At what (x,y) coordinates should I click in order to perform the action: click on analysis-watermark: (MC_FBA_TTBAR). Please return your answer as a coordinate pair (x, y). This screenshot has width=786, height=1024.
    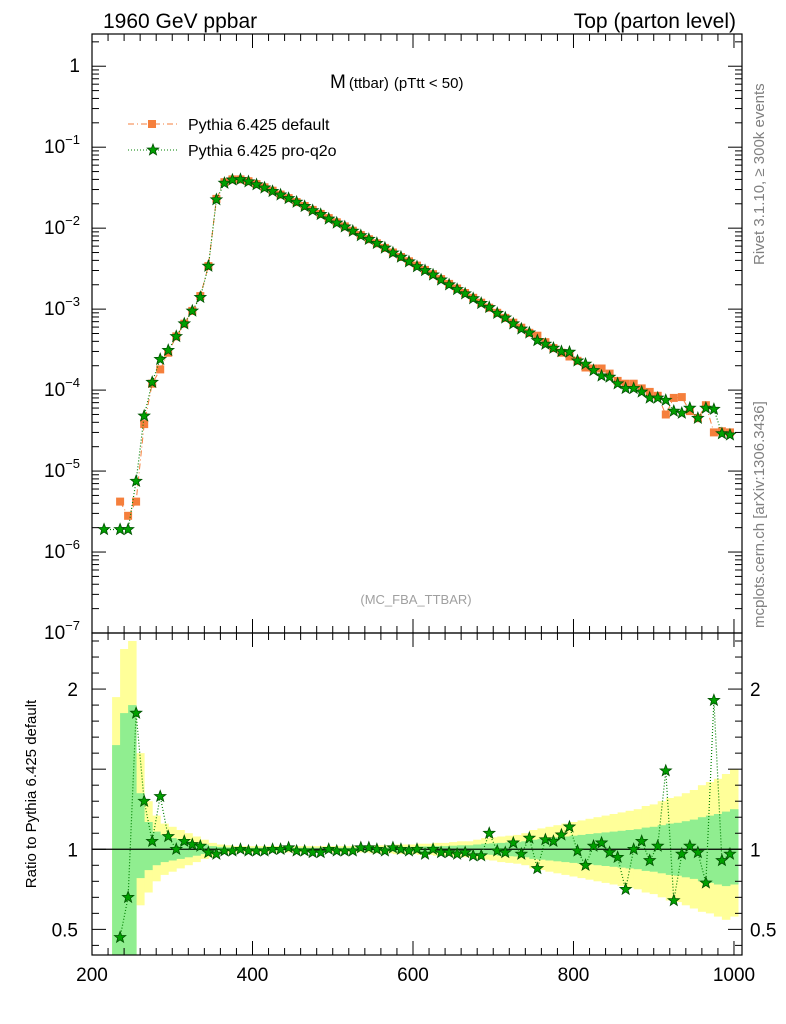
    Looking at the image, I should click on (415, 599).